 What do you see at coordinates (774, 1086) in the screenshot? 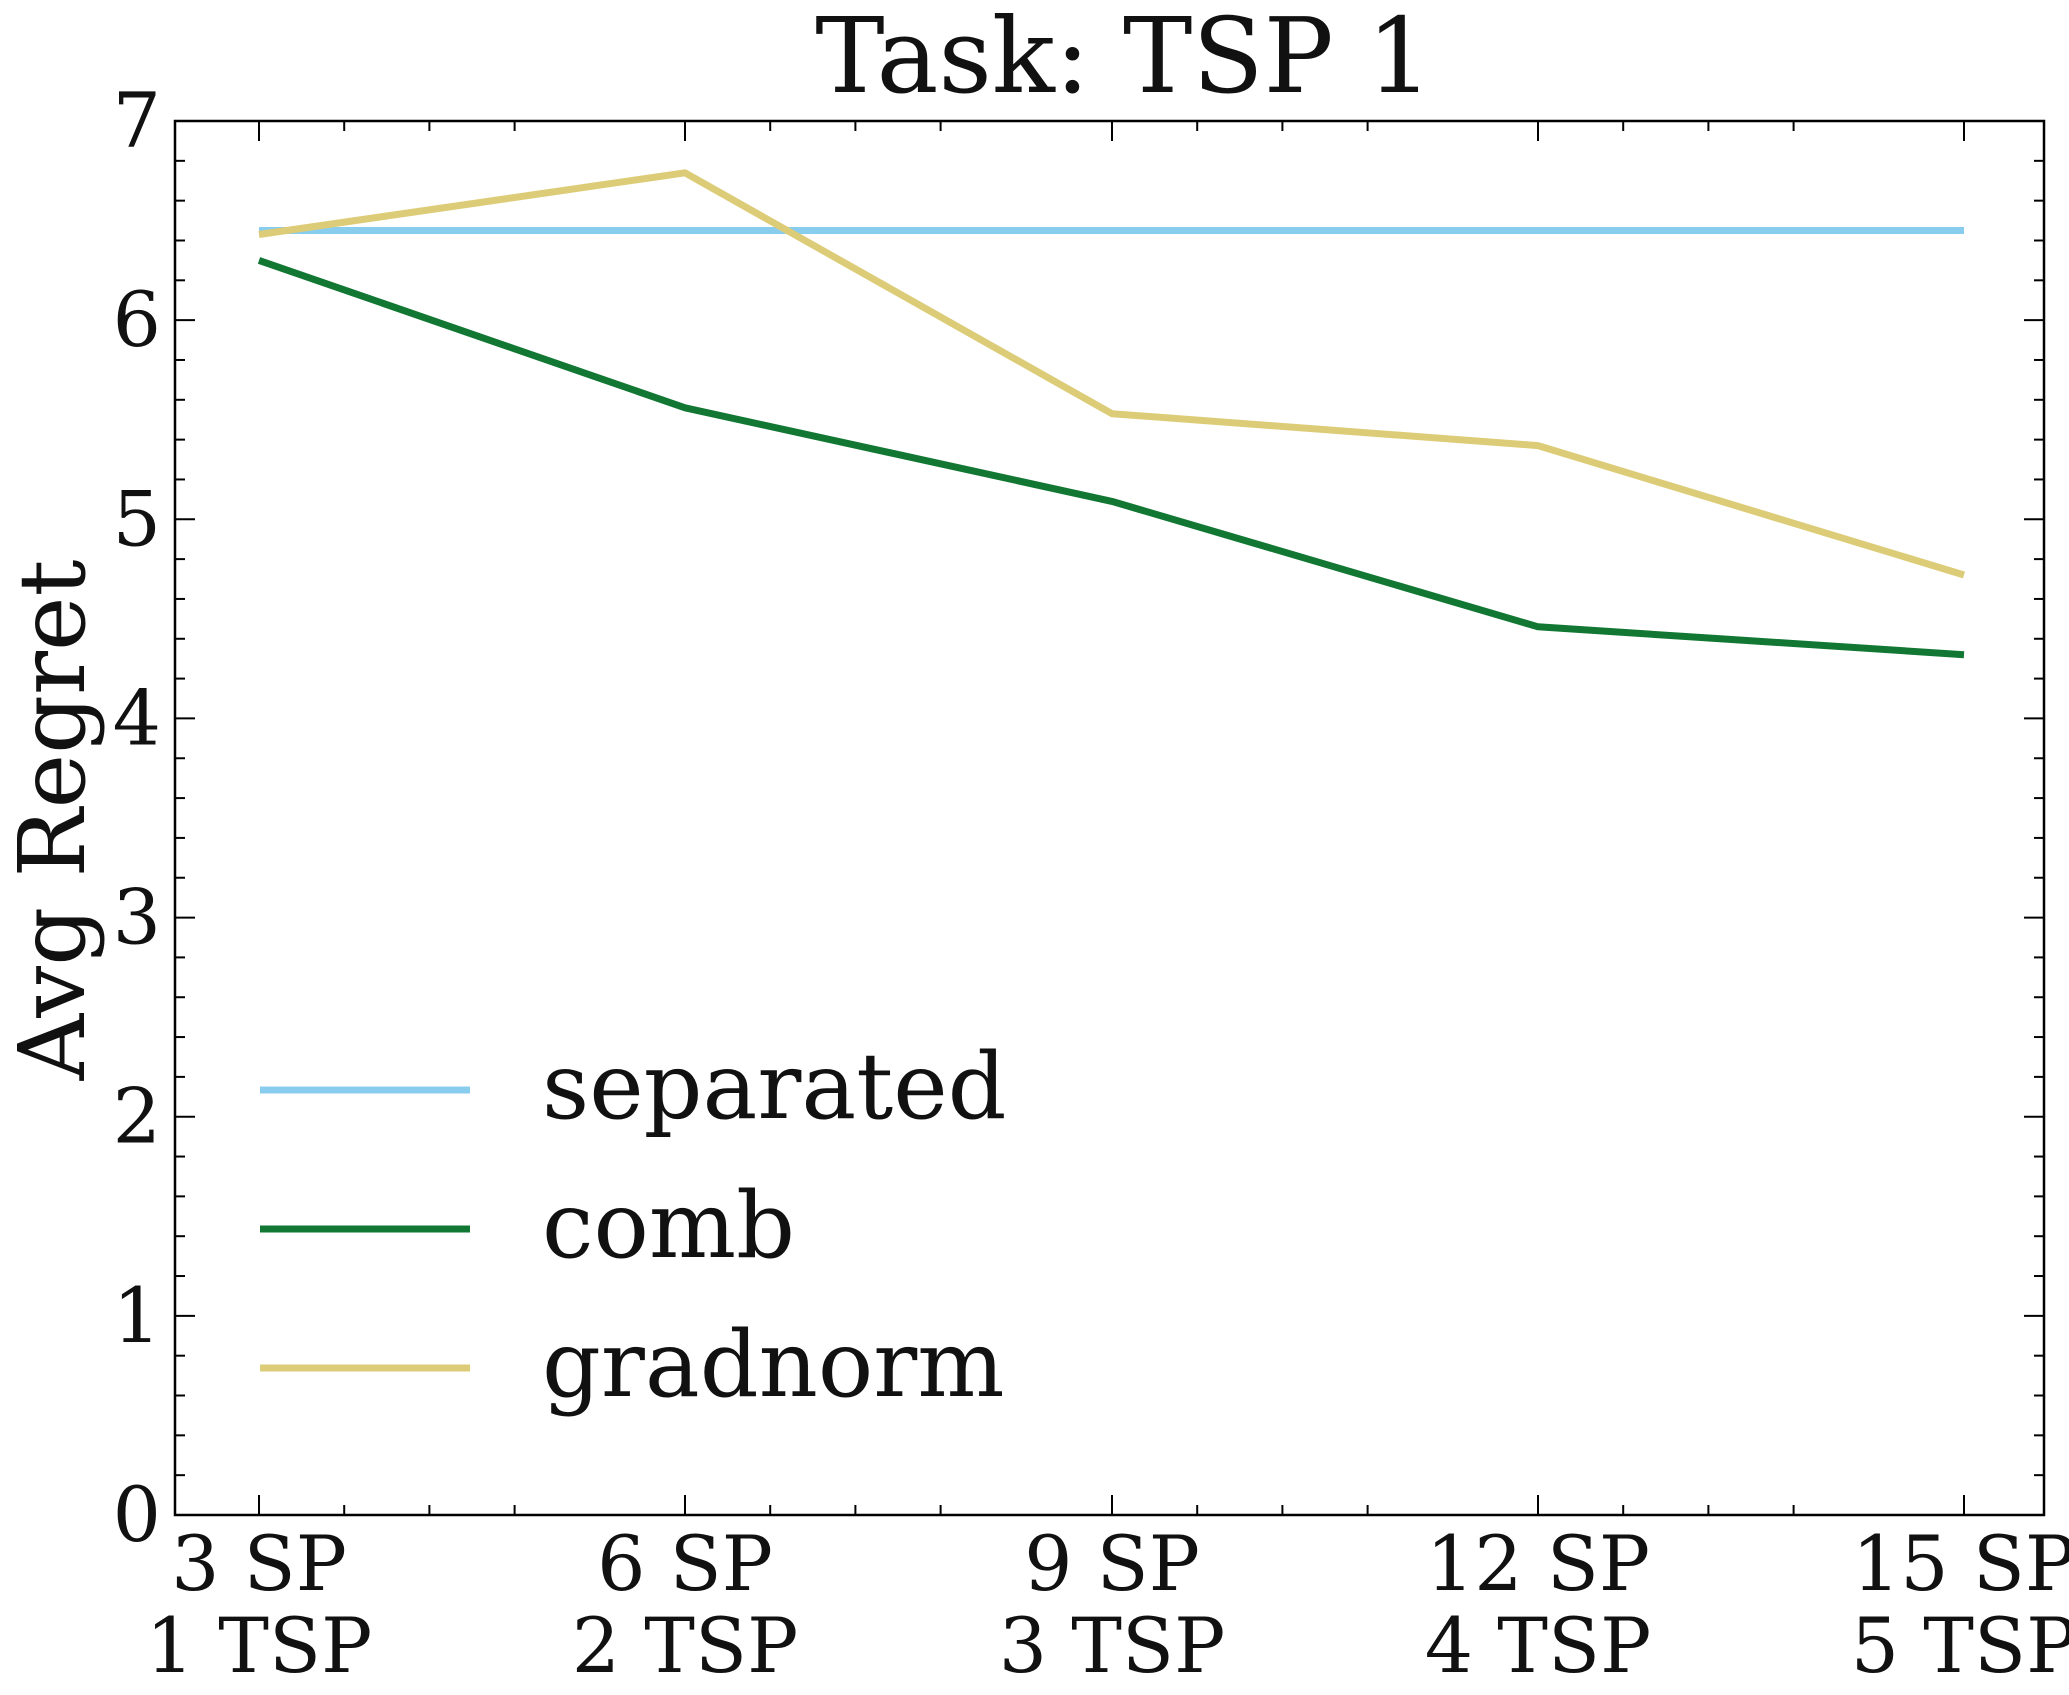
I see `legend-label-separated: separated` at bounding box center [774, 1086].